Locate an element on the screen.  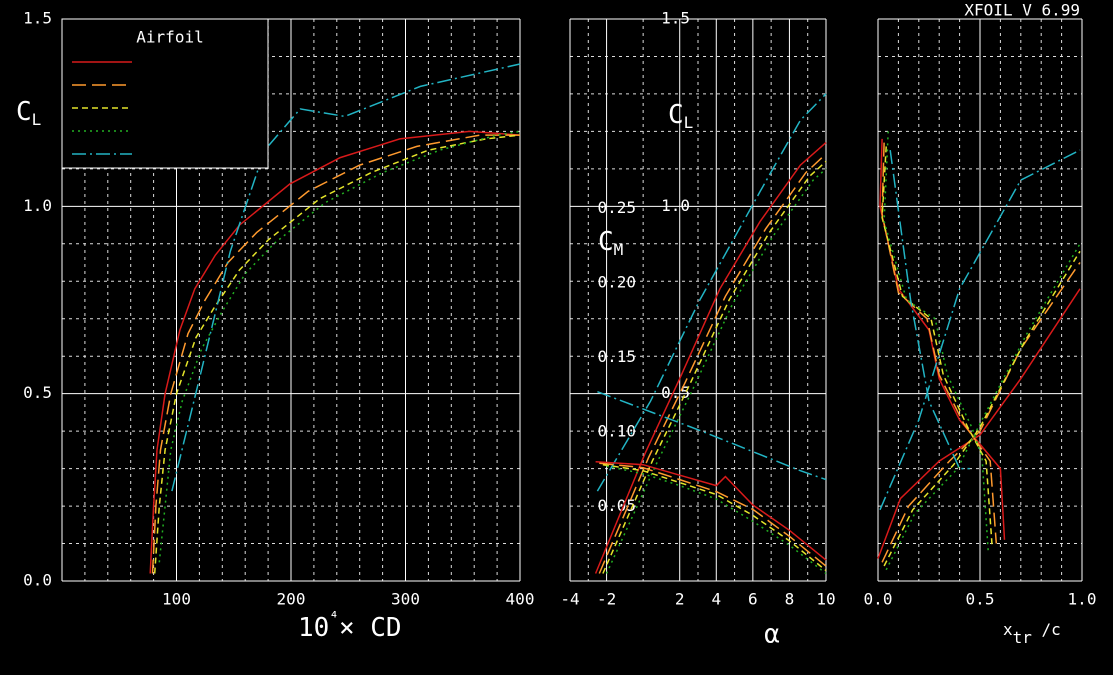
x-tick-label: 4 is located at coordinates (716, 599).